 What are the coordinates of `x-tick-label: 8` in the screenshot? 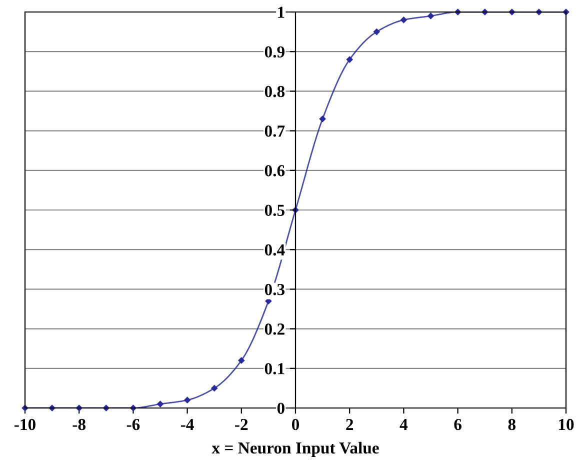 It's located at (512, 424).